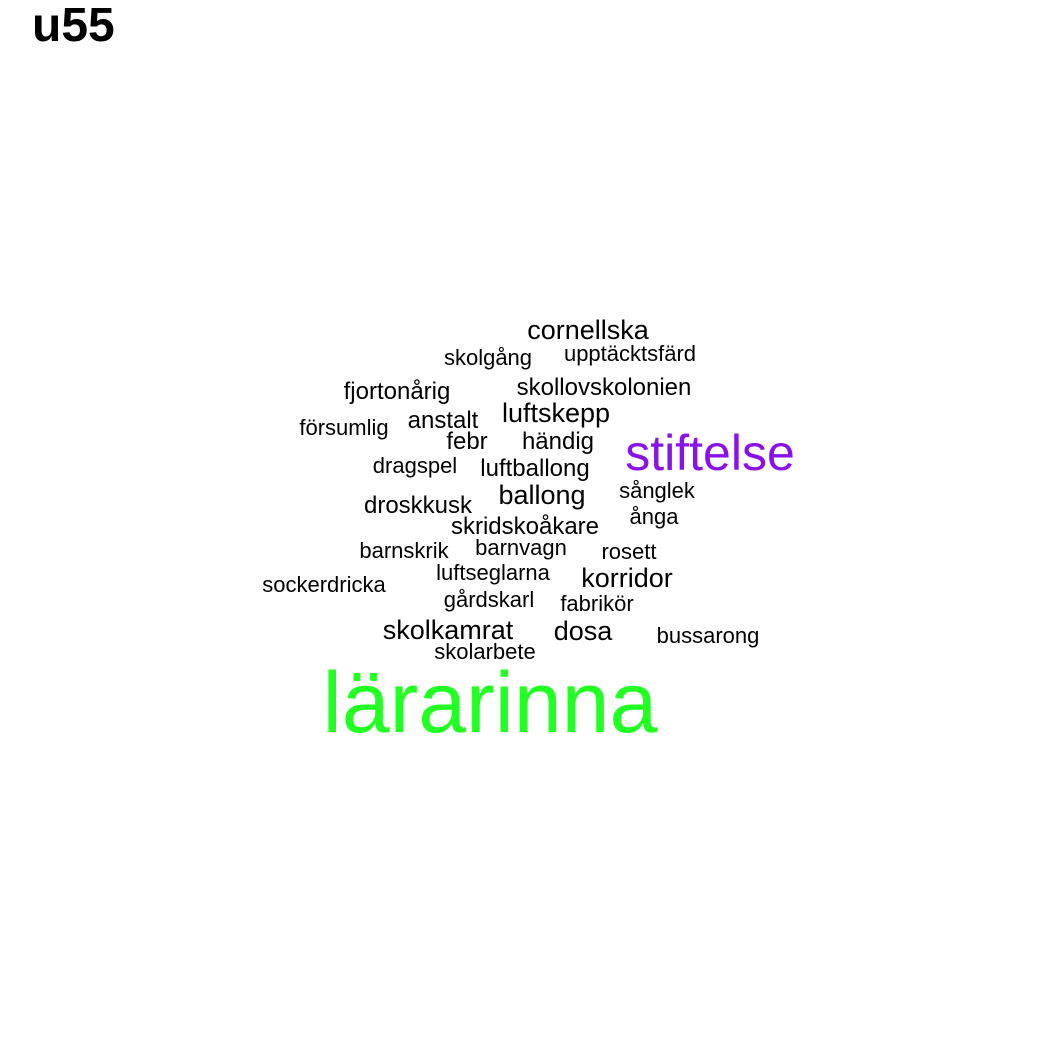 Image resolution: width=1050 pixels, height=1050 pixels. I want to click on word-luftskepp: luftskepp, so click(556, 413).